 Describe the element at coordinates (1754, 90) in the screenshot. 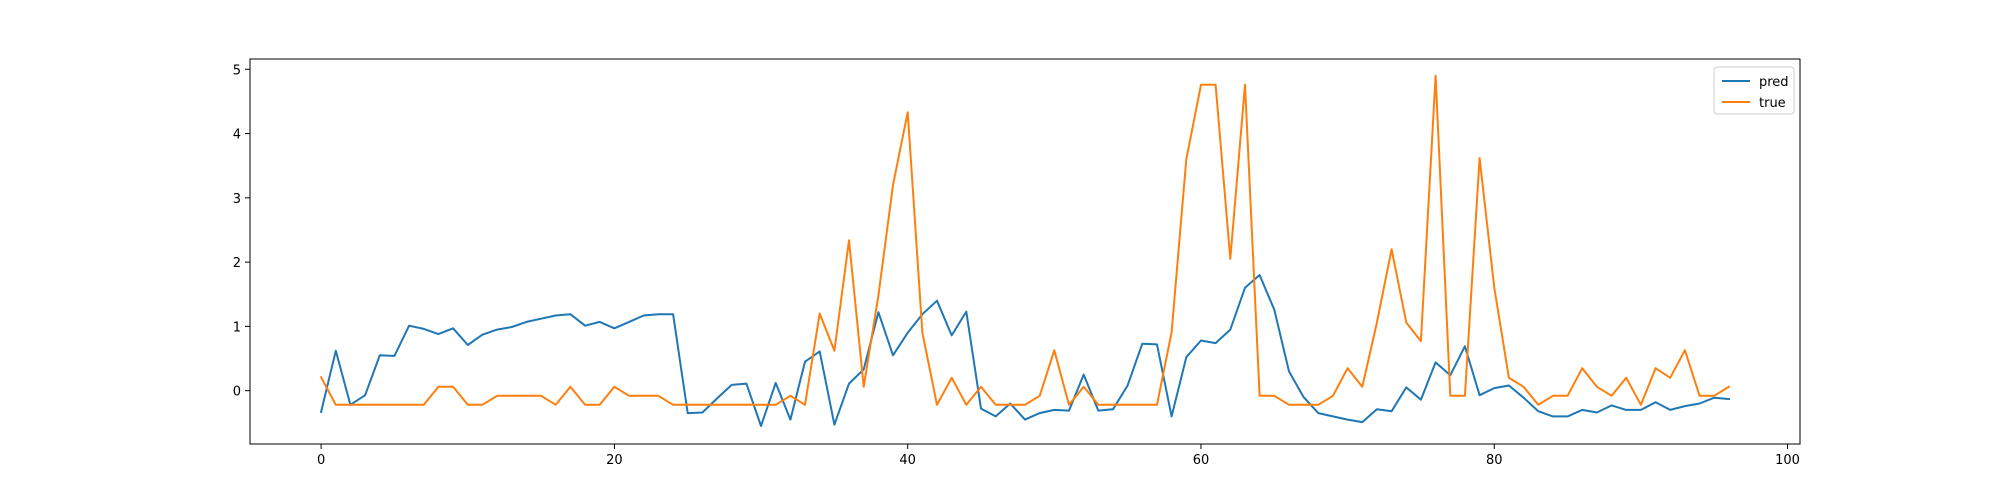

I see `legend: pred true` at that location.